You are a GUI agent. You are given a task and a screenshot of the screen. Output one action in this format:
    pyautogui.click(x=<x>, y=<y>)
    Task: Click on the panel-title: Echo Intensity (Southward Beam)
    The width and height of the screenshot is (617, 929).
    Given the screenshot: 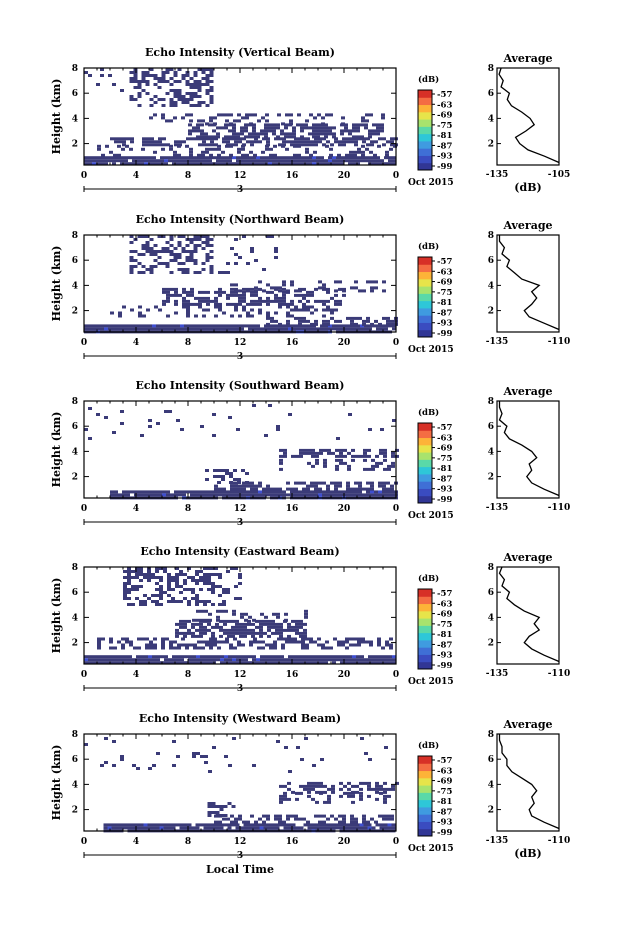 What is the action you would take?
    pyautogui.click(x=240, y=385)
    